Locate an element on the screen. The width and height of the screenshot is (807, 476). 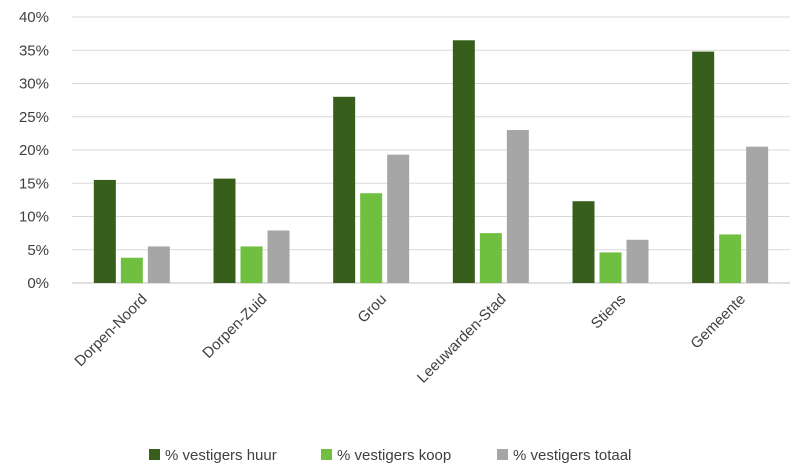
x-tick-label: Dorpen-Zuid is located at coordinates (234, 326).